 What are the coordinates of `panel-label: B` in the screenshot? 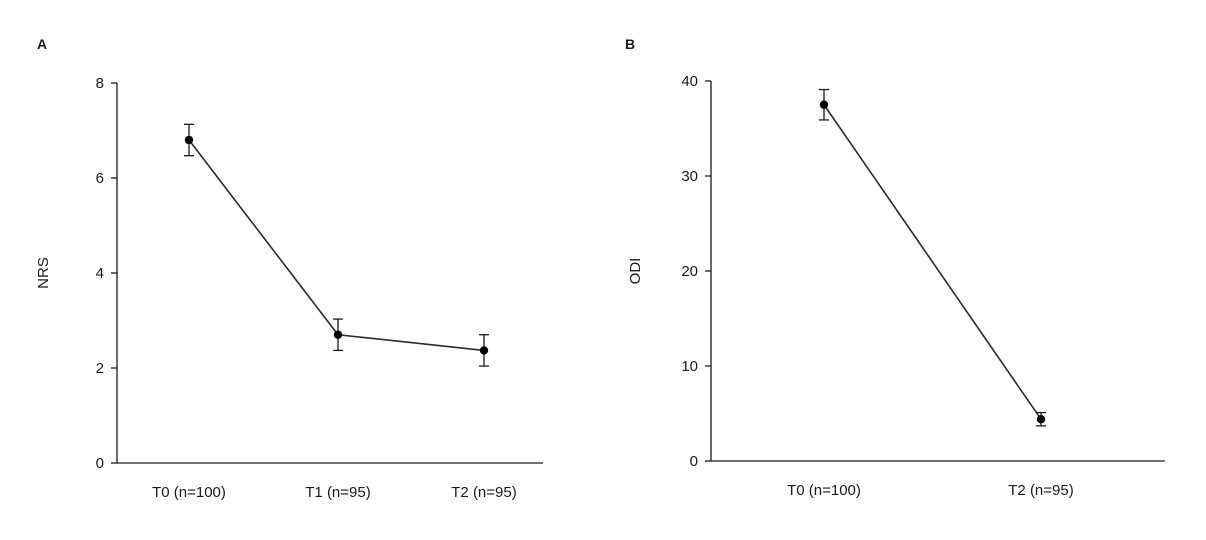 It's located at (630, 44).